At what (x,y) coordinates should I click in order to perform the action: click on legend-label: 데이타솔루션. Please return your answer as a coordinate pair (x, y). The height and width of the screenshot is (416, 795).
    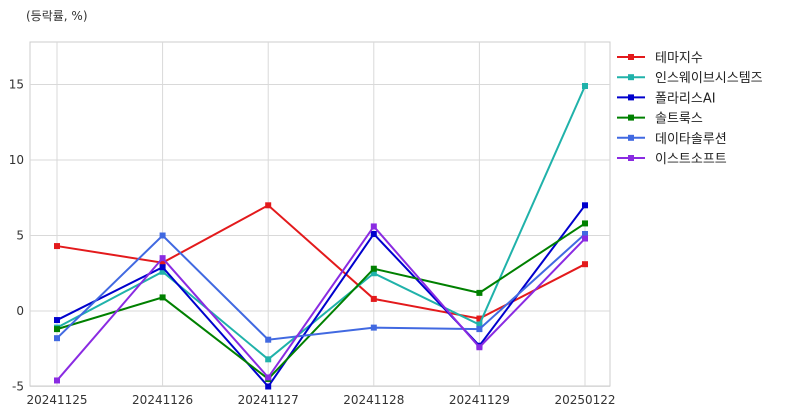
    Looking at the image, I should click on (691, 139).